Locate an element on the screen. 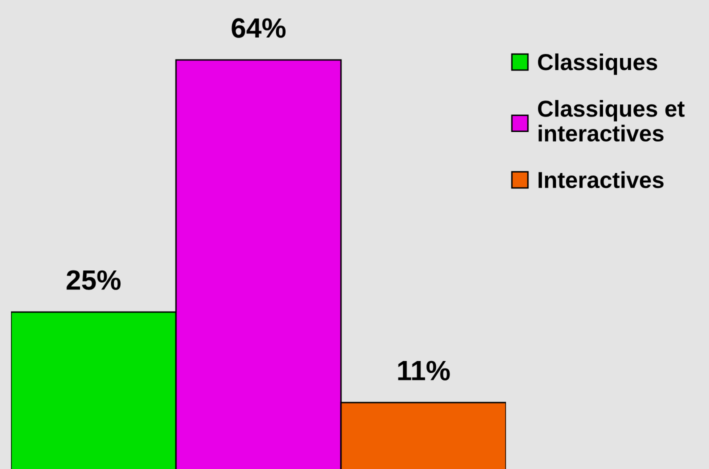  legend-label: Interactives is located at coordinates (601, 179).